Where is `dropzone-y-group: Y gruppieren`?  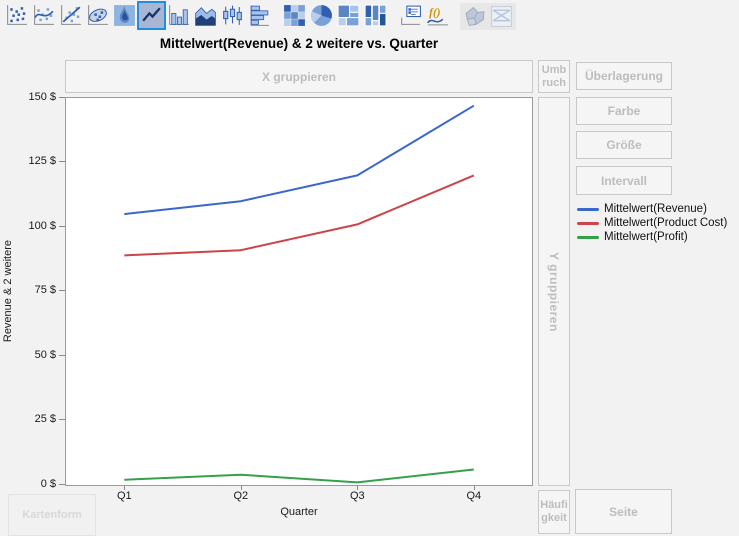 dropzone-y-group: Y gruppieren is located at coordinates (554, 291).